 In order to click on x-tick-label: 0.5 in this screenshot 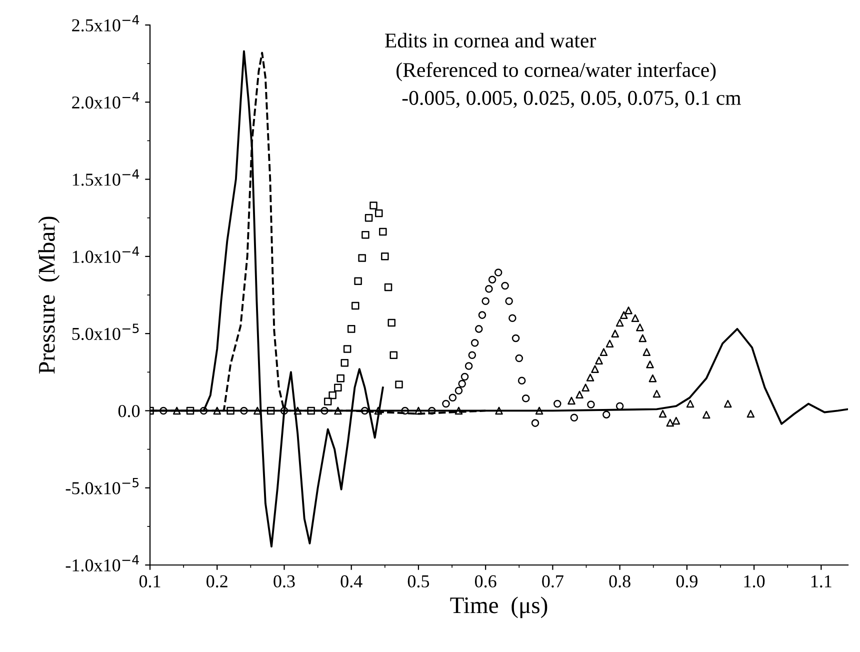, I will do `click(419, 581)`.